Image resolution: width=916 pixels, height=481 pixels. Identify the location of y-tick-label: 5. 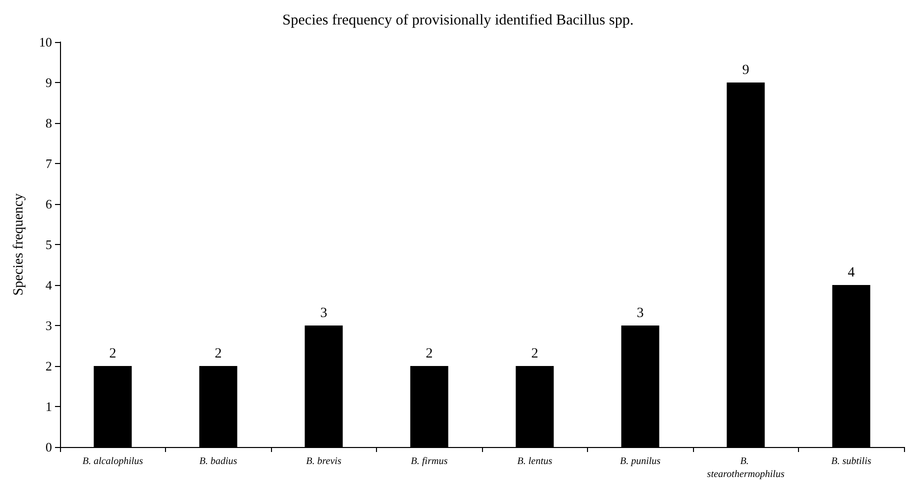
(49, 244).